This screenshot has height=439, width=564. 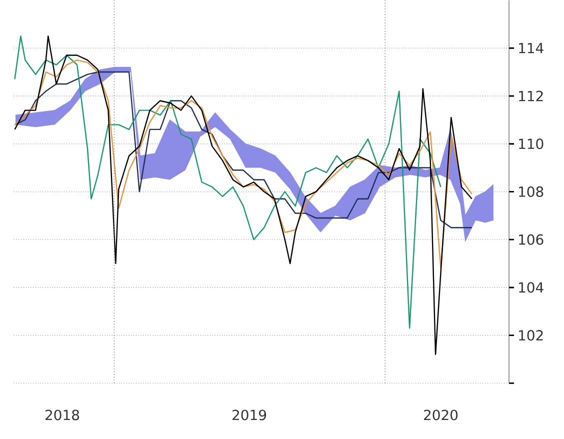 I want to click on x-tick-label: 2019, so click(x=249, y=415).